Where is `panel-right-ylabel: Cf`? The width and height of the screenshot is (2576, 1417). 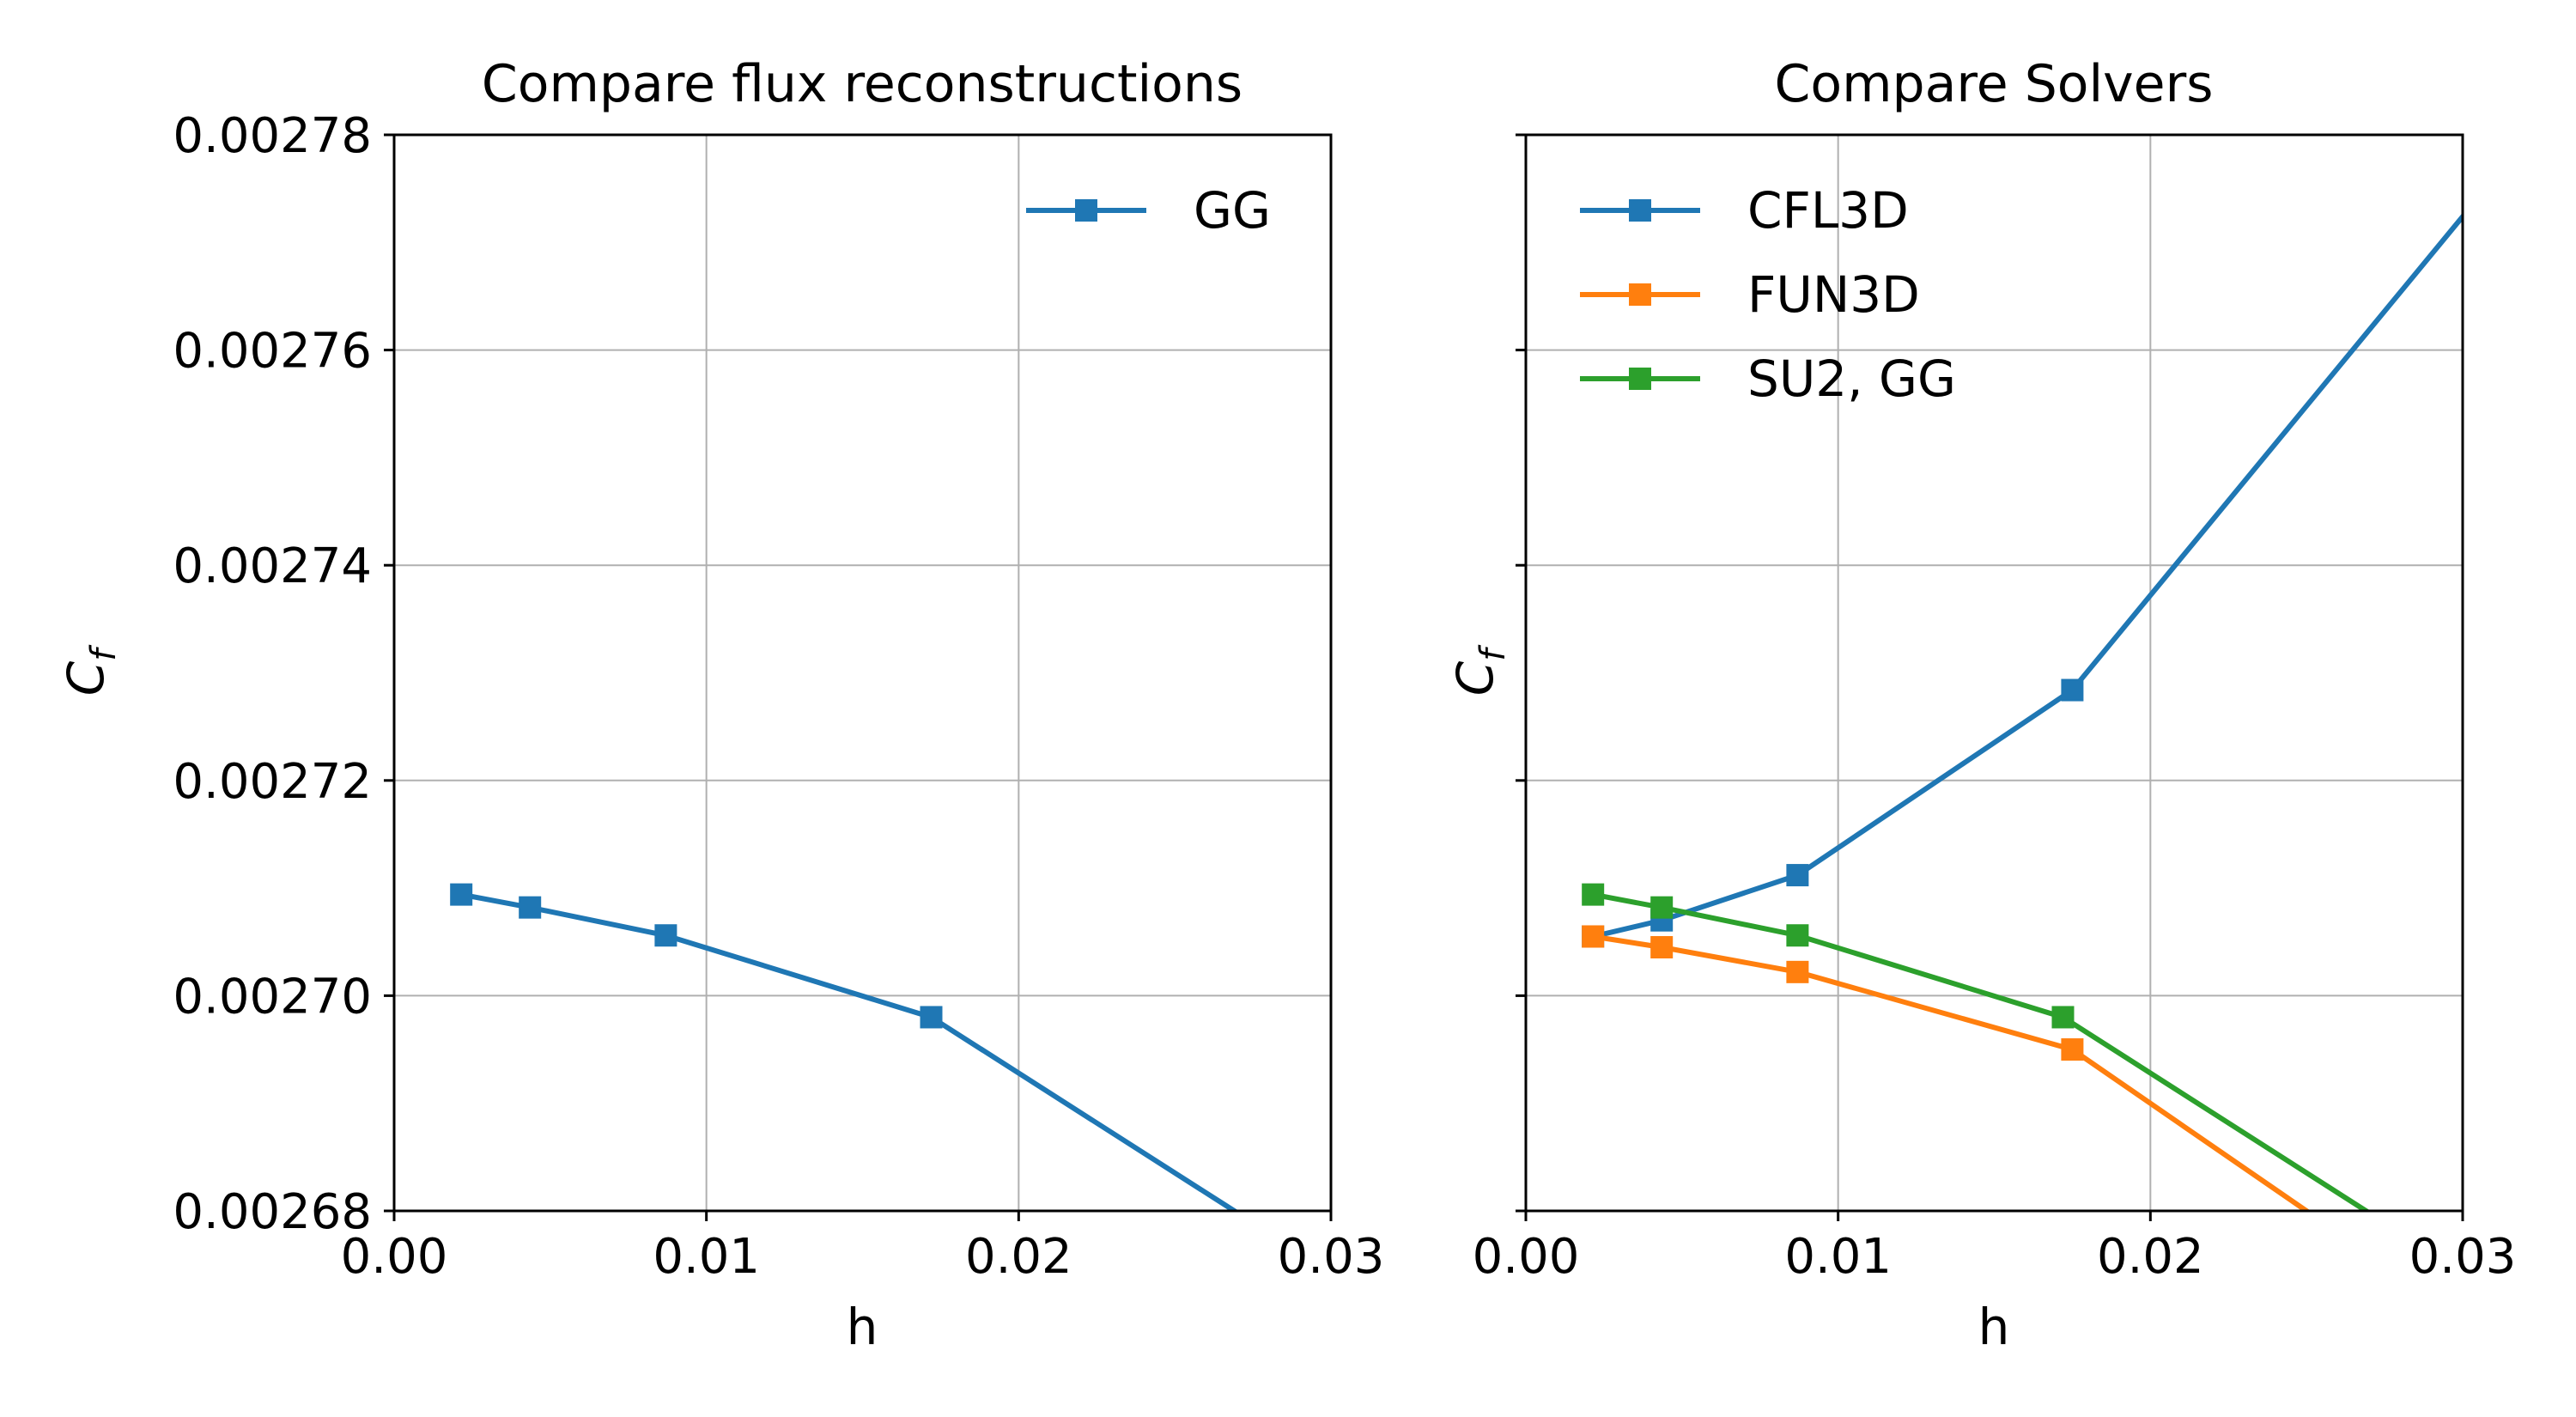
panel-right-ylabel: Cf is located at coordinates (1480, 670).